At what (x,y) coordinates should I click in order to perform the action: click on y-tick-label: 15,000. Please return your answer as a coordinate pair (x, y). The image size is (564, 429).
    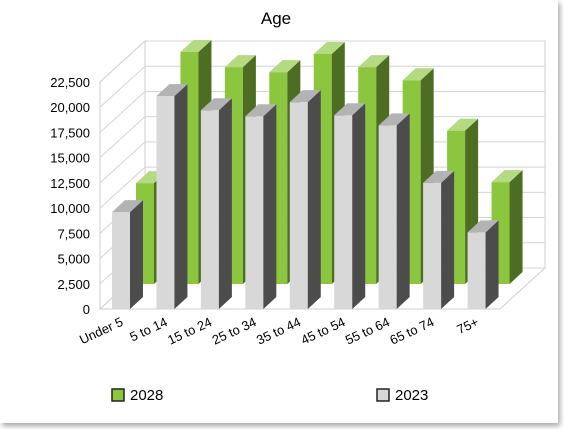
    Looking at the image, I should click on (70, 158).